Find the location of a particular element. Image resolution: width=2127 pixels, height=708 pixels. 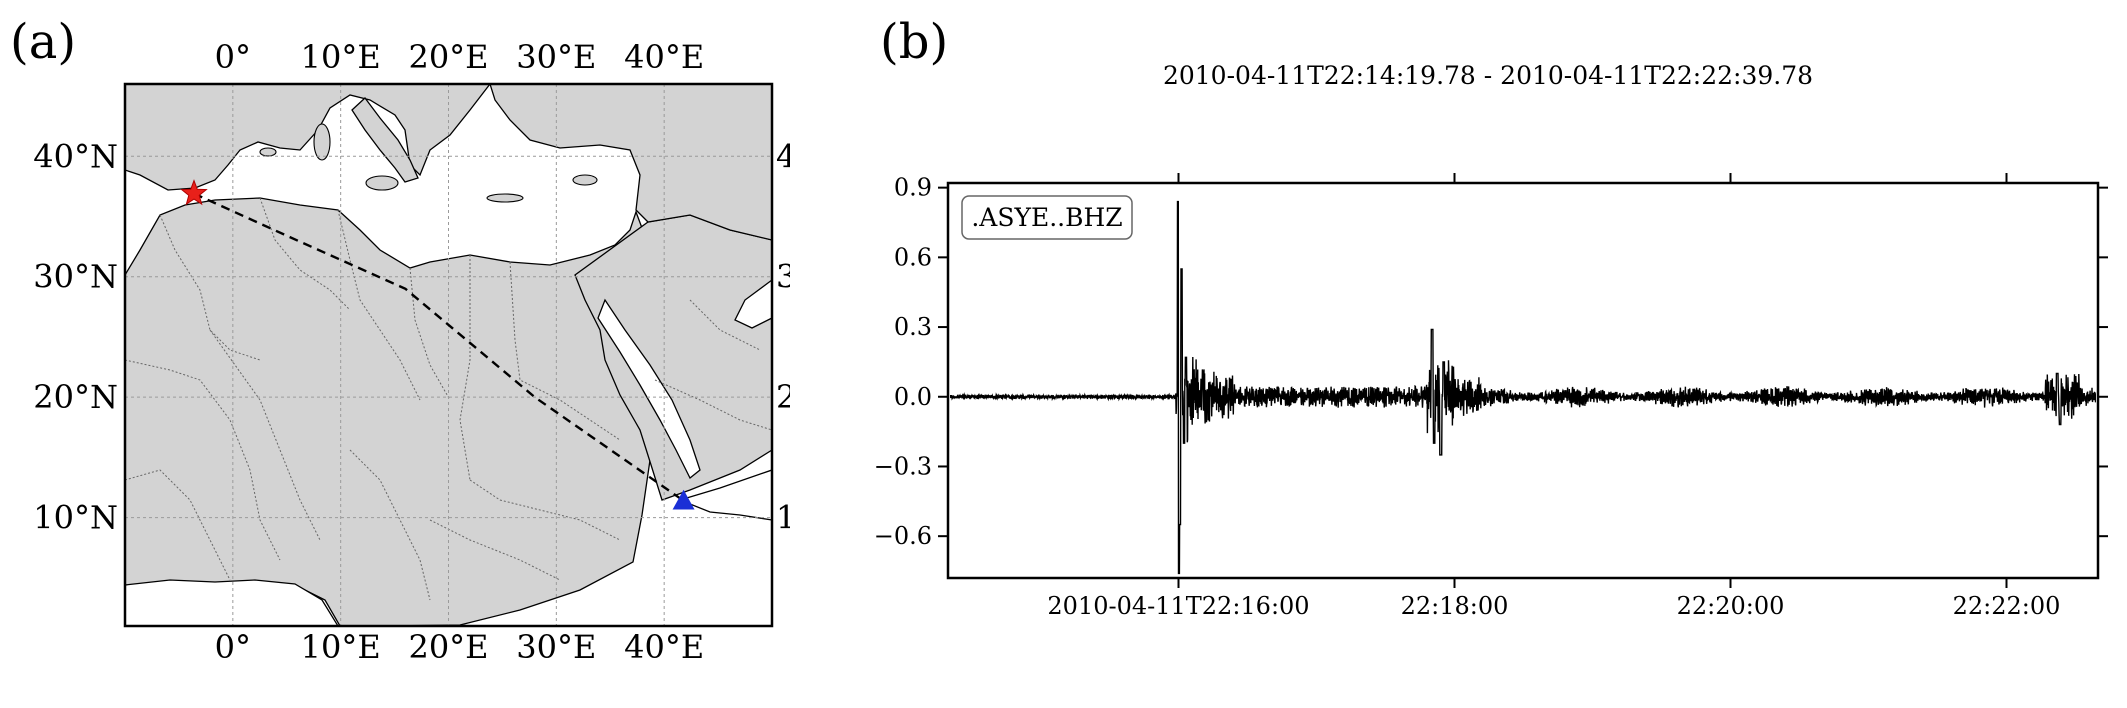

lat-tick-label-left: 10°N is located at coordinates (75, 518).